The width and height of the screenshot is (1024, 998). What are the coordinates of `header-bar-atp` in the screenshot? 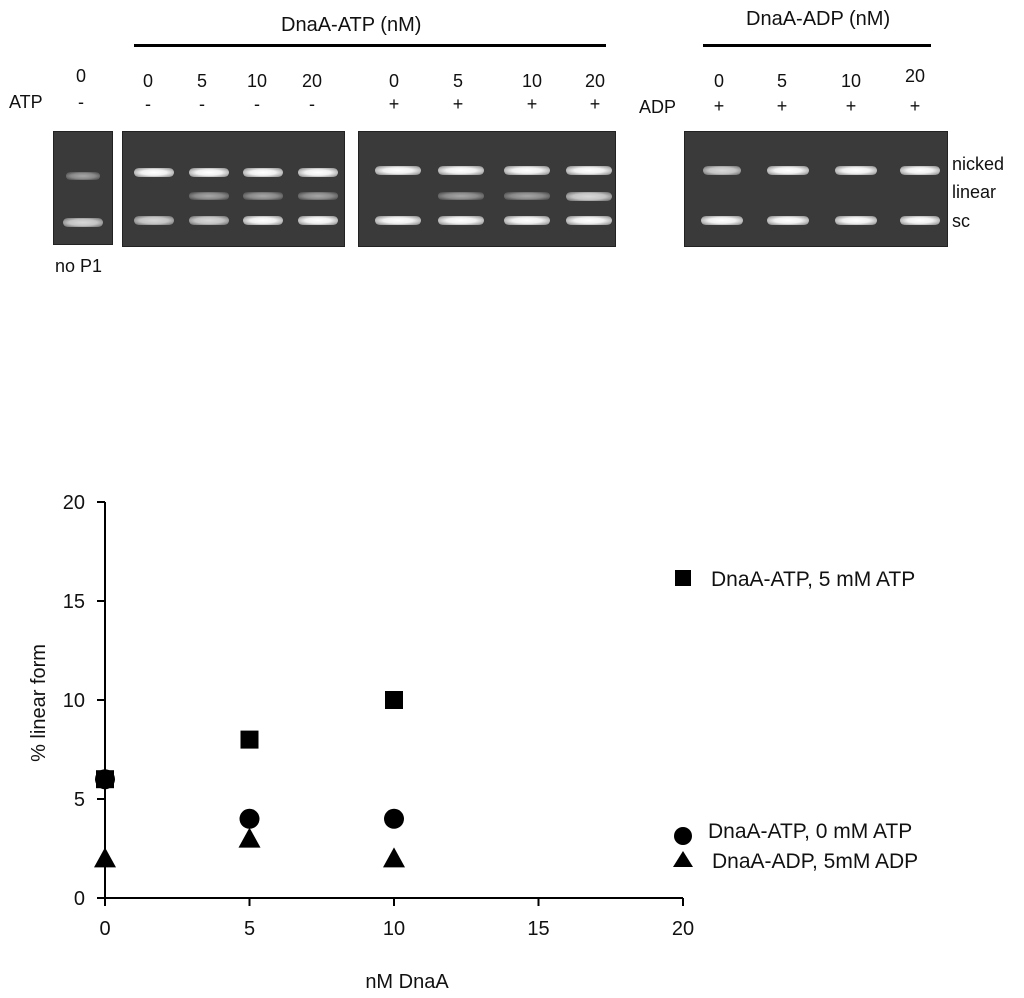 It's located at (370, 45).